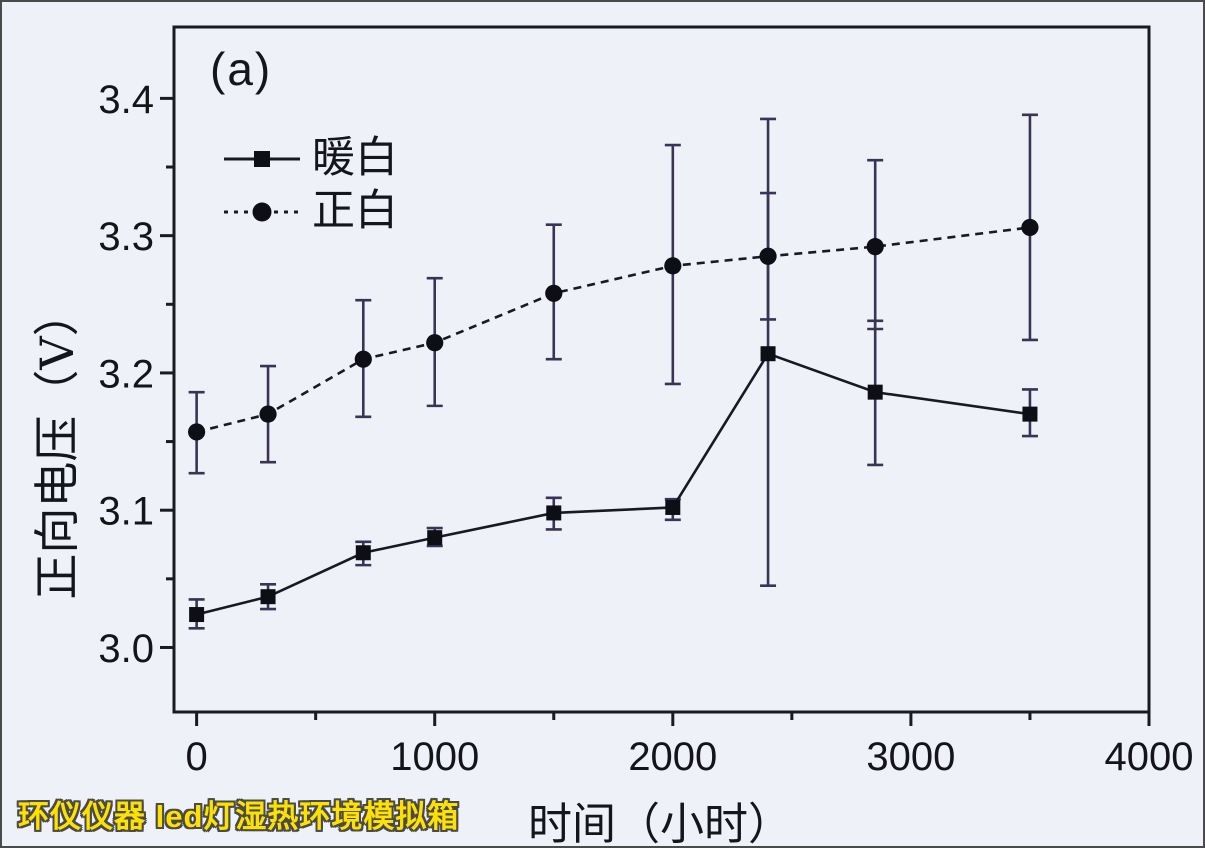 The width and height of the screenshot is (1205, 848). What do you see at coordinates (262, 211) in the screenshot?
I see `legend-circle-sample-icon` at bounding box center [262, 211].